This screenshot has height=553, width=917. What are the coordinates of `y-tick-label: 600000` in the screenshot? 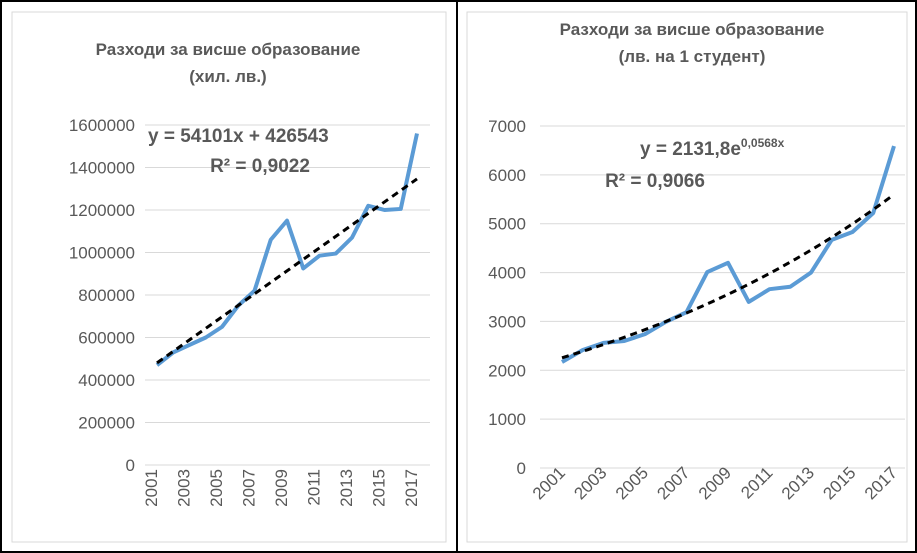 It's located at (106, 338).